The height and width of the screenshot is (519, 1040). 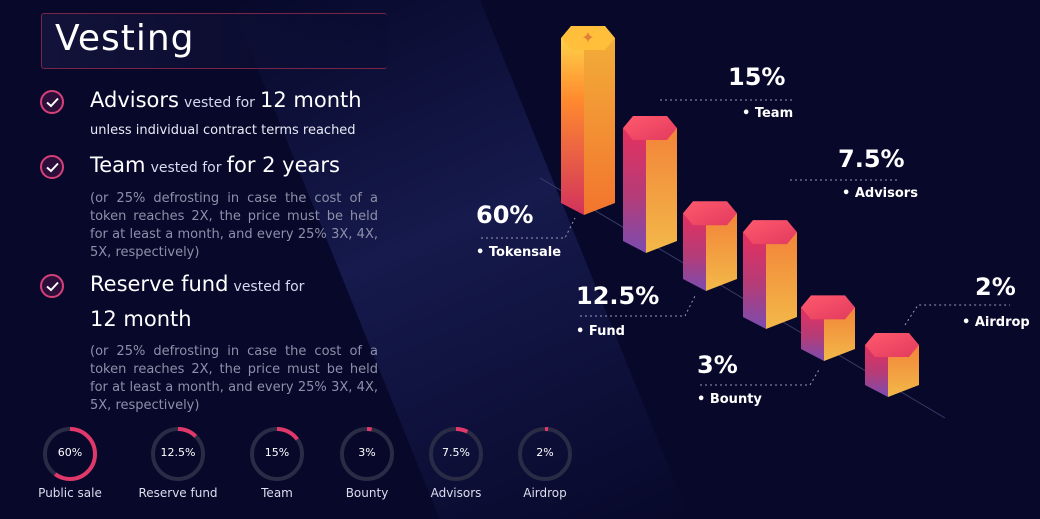 What do you see at coordinates (1002, 322) in the screenshot?
I see `category-airdrop: Airdrop` at bounding box center [1002, 322].